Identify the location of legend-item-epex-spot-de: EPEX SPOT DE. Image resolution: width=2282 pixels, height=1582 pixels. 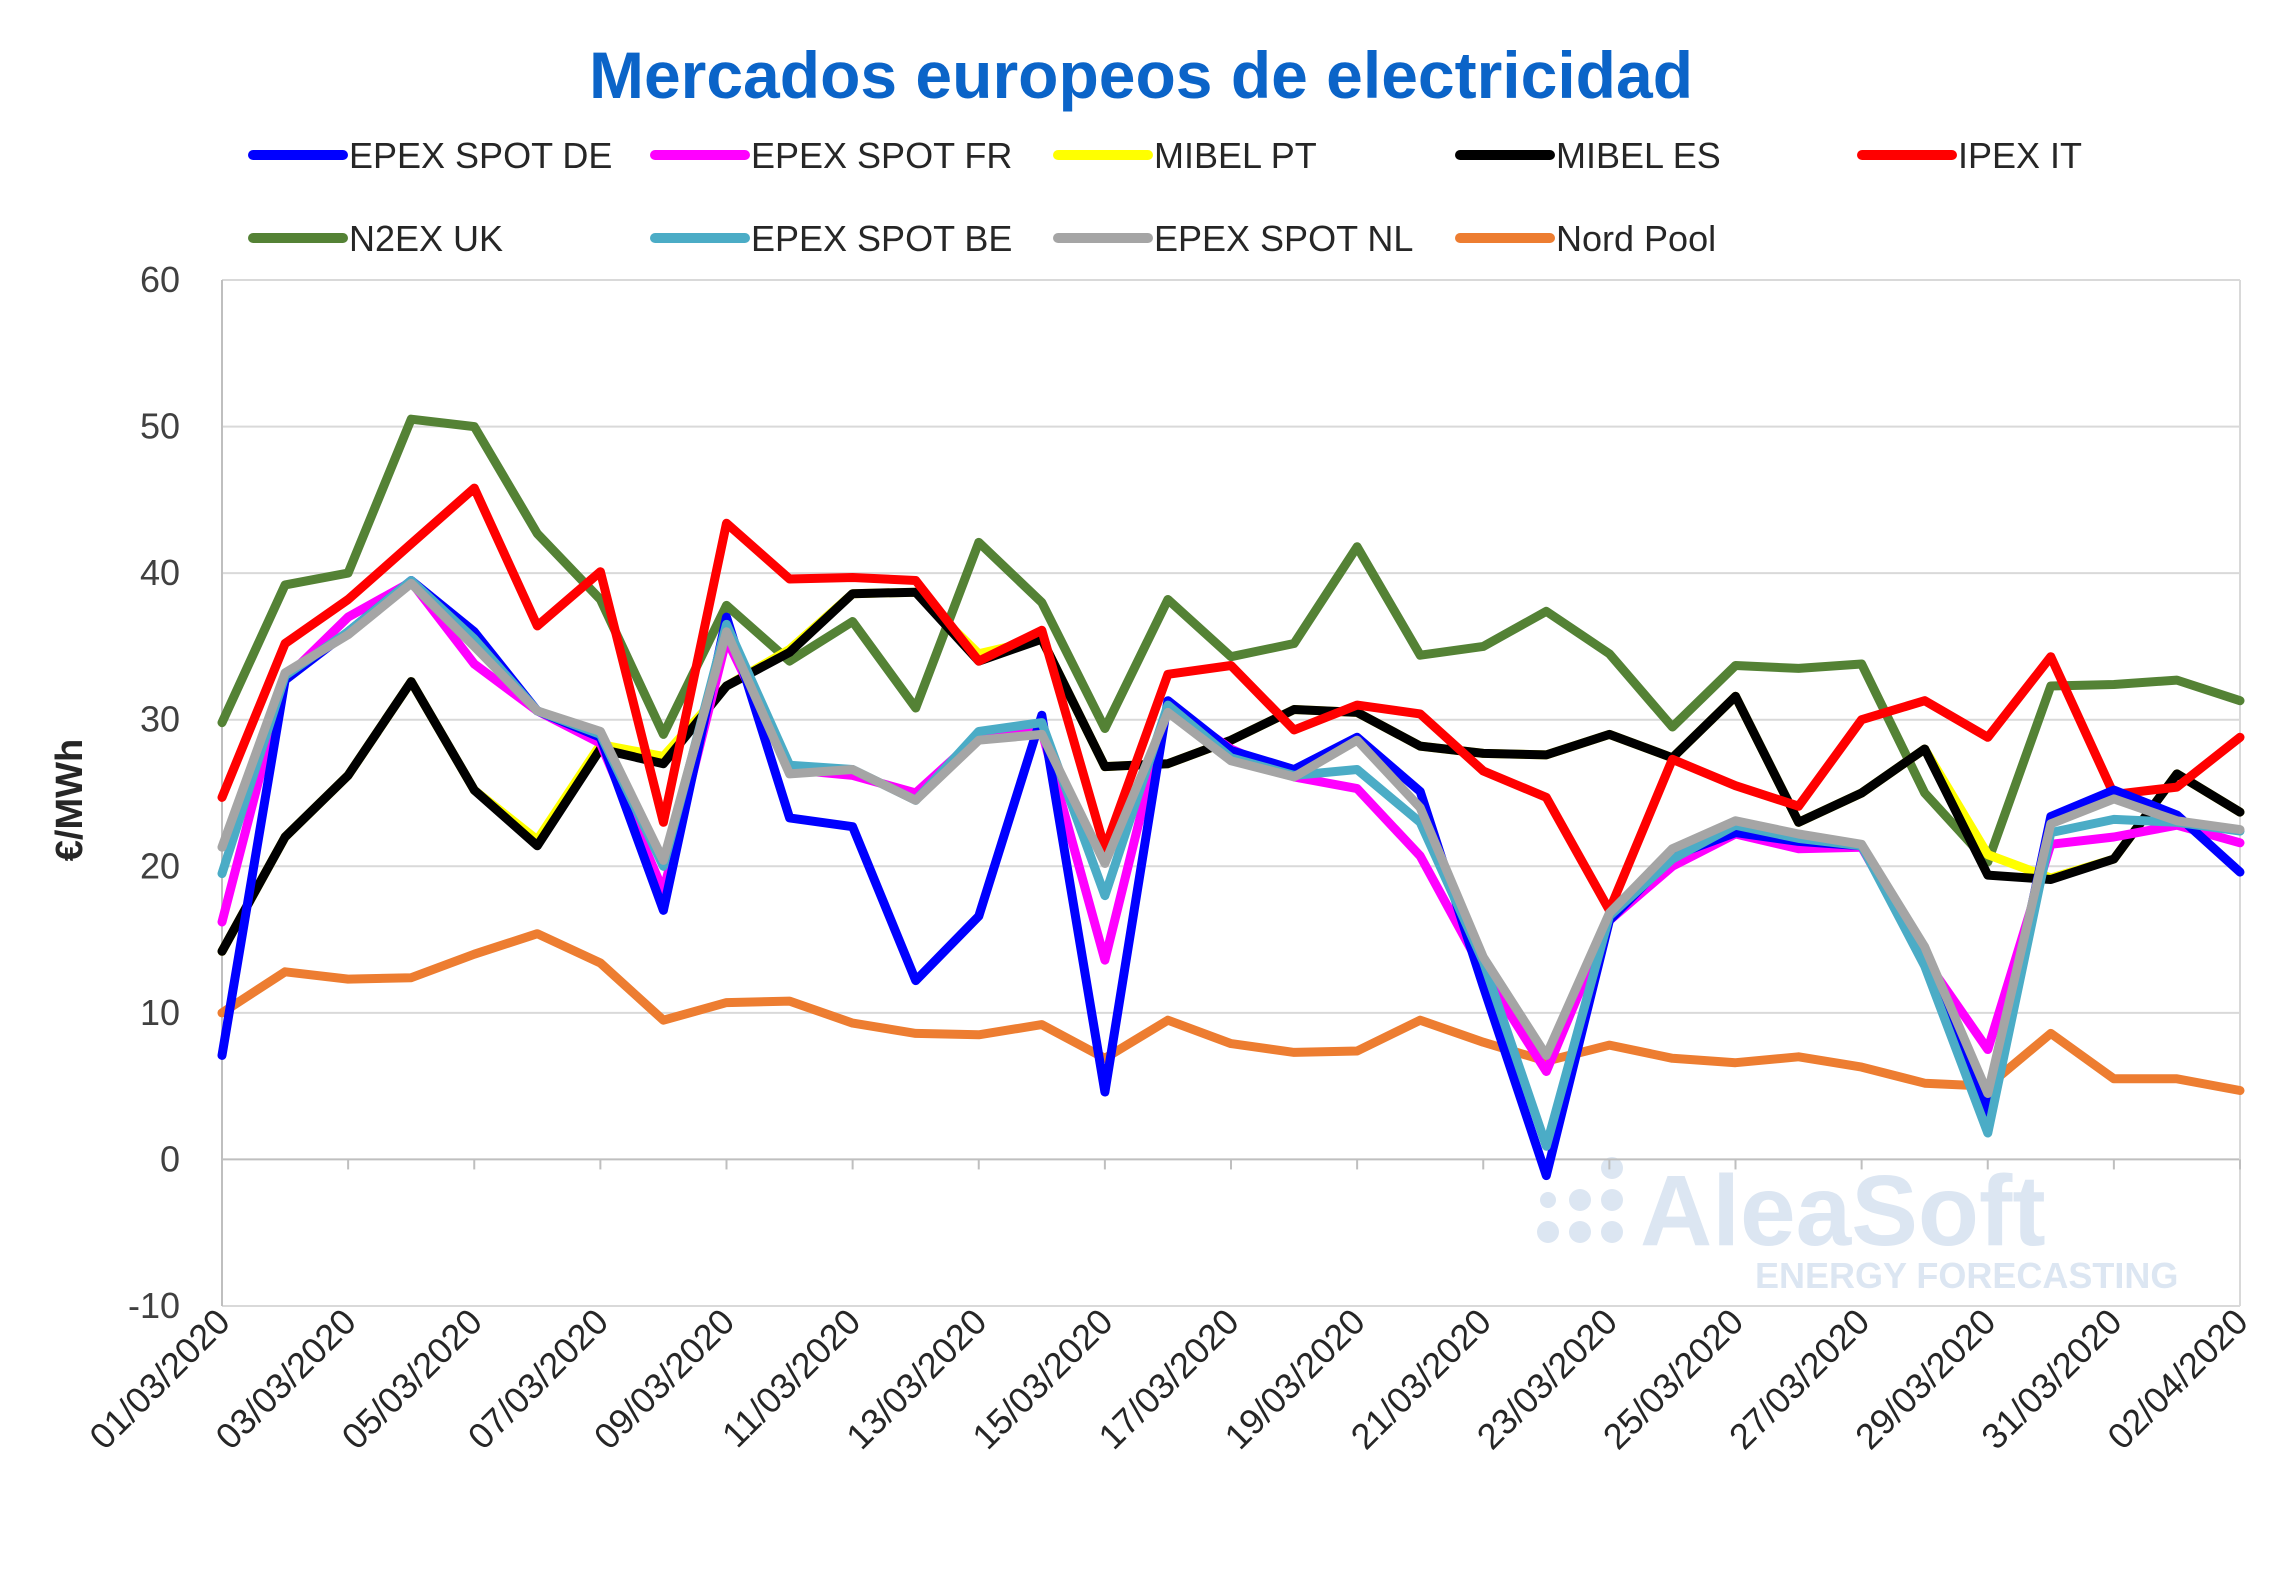
(430, 155).